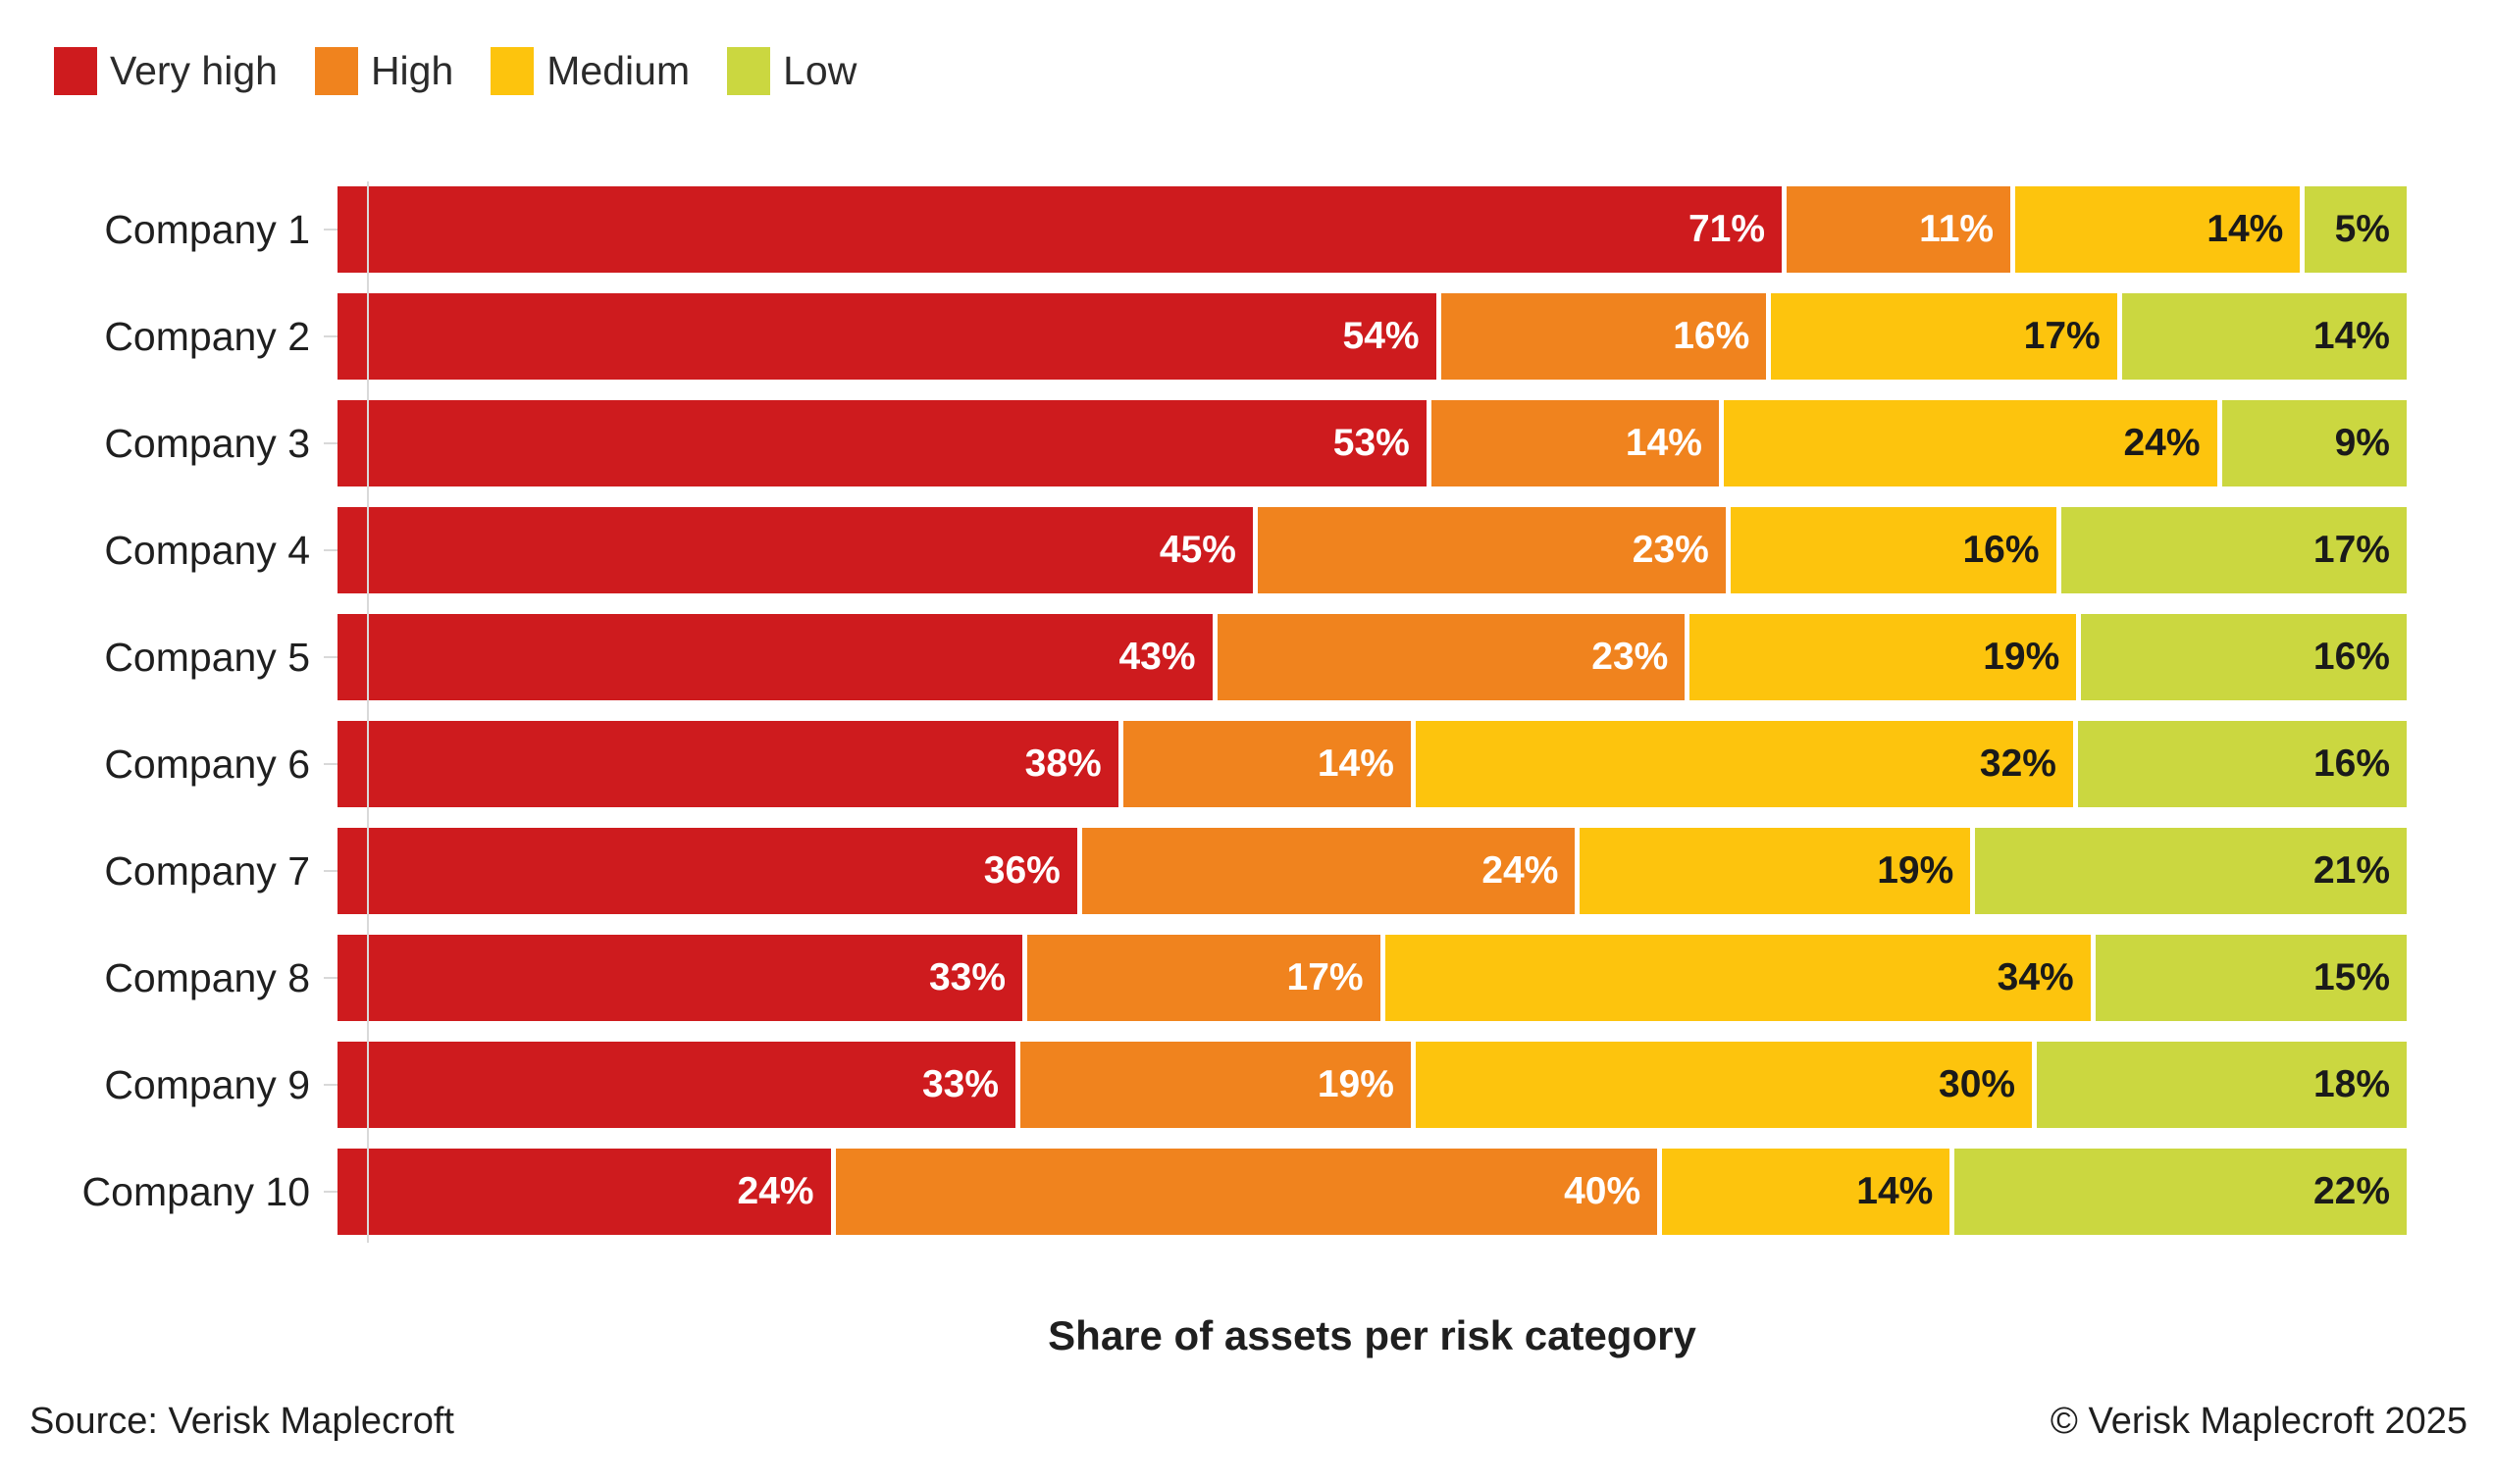 This screenshot has height=1484, width=2493. What do you see at coordinates (1727, 229) in the screenshot?
I see `segment-value-label: 71%` at bounding box center [1727, 229].